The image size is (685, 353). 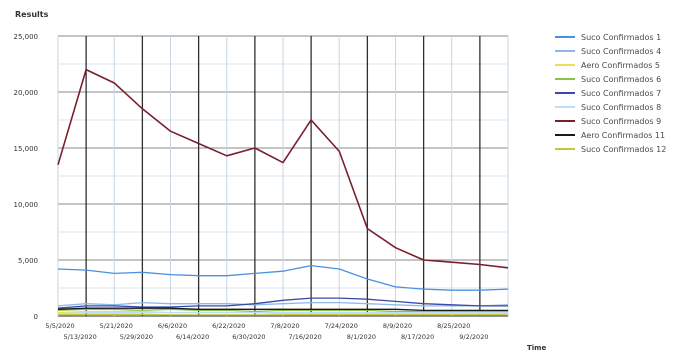 I want to click on x-tick-label: 7/8/2020, so click(x=284, y=326).